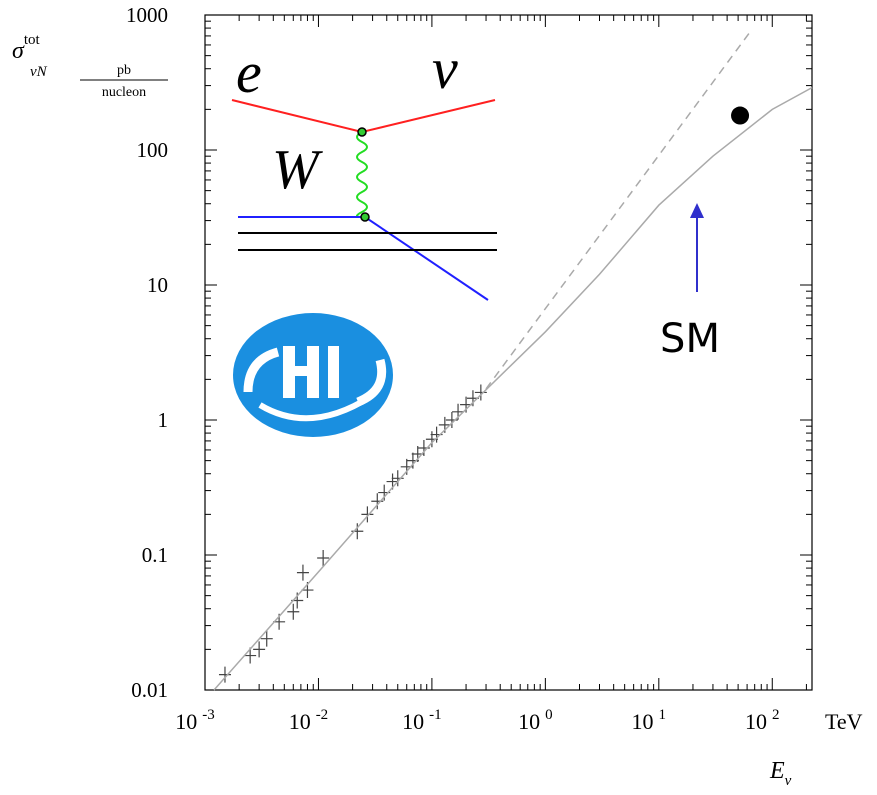 This screenshot has height=795, width=877. I want to click on x-tick-label: 10 -3, so click(195, 720).